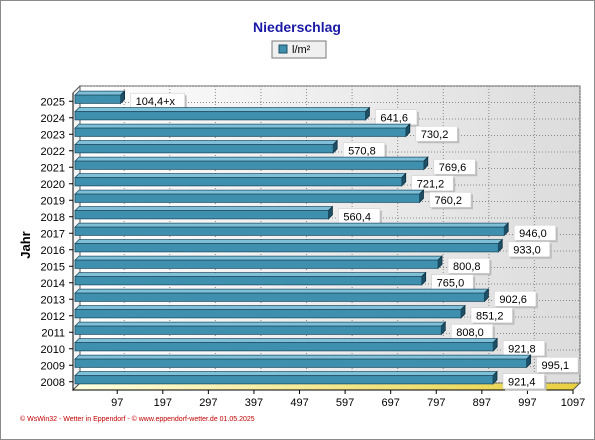 The width and height of the screenshot is (595, 440). What do you see at coordinates (299, 403) in the screenshot?
I see `x-tick-label: 497` at bounding box center [299, 403].